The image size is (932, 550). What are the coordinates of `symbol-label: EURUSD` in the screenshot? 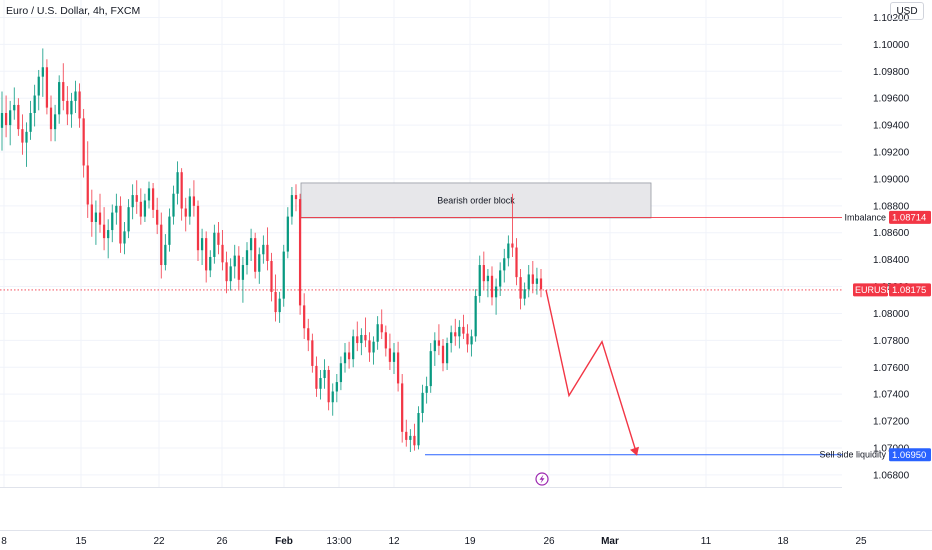 It's located at (874, 290).